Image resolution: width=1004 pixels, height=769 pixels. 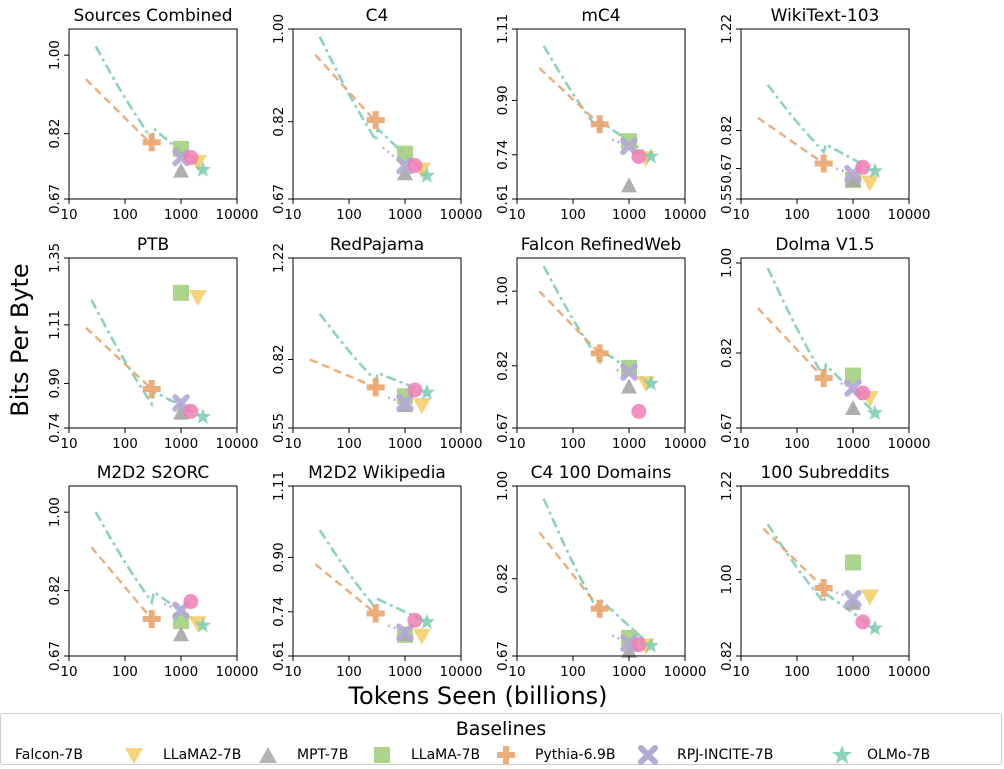 I want to click on y-tick-label: 0.61, so click(x=279, y=656).